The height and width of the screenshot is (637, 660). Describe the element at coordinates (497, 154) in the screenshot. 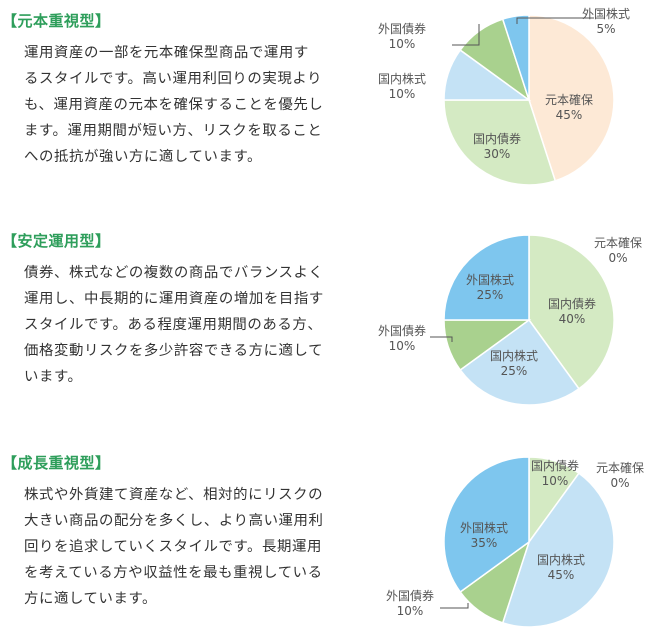

I see `slice-value-label: 30%` at that location.